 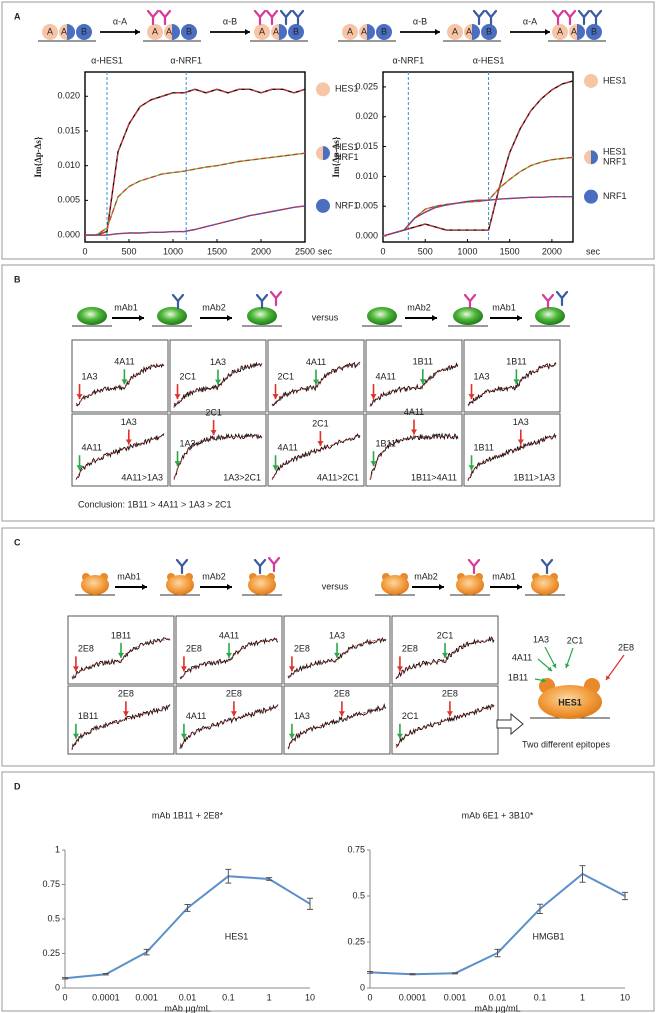 What do you see at coordinates (356, 849) in the screenshot?
I see `y-tick-label: 0.75` at bounding box center [356, 849].